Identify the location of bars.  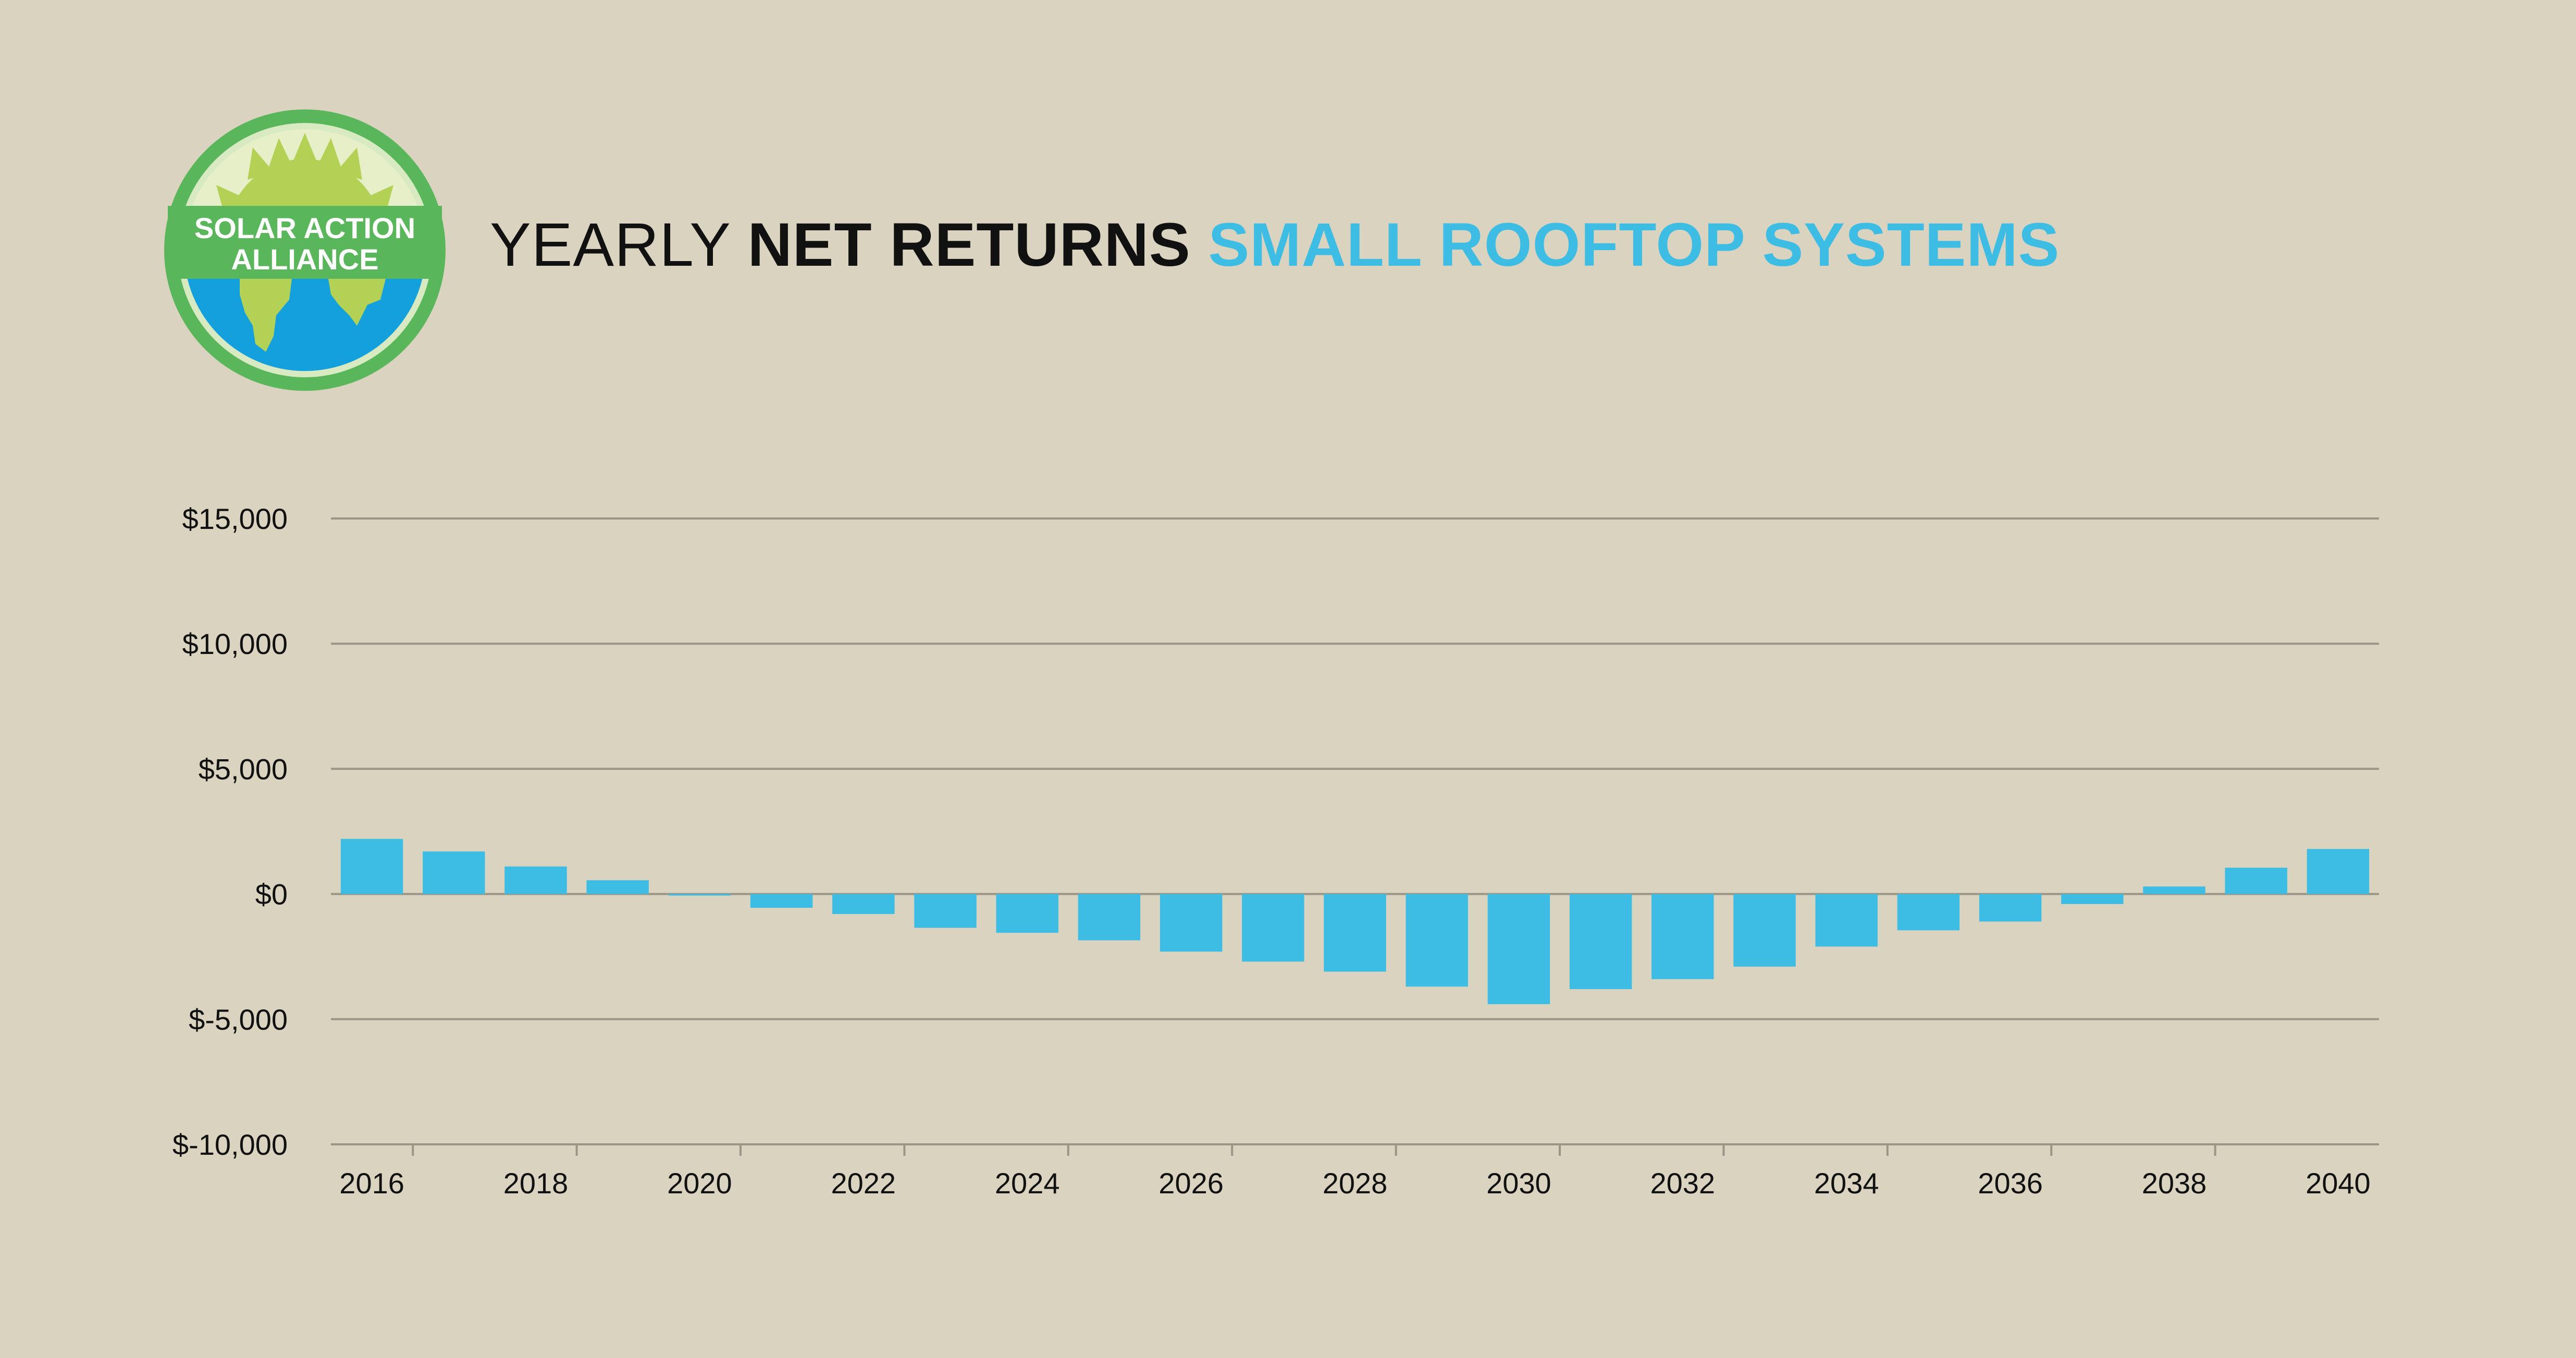
(1355, 921).